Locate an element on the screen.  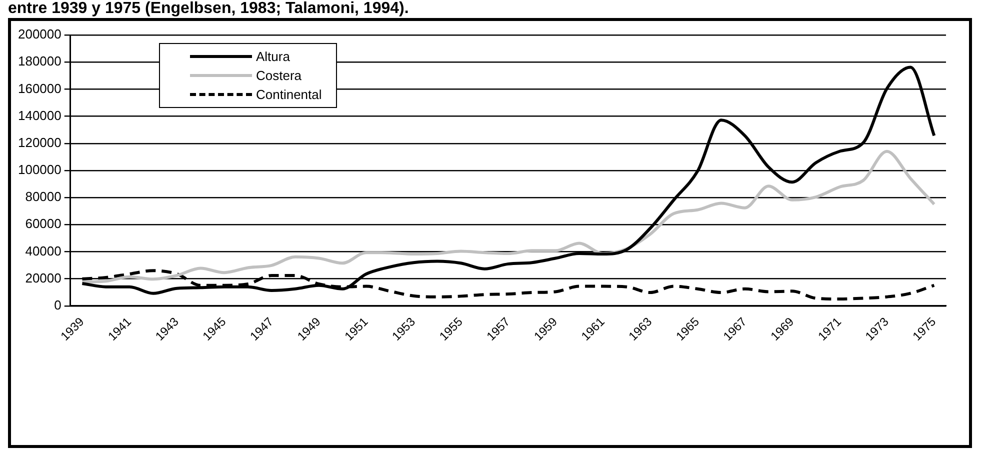
y-tick-label: 20000 is located at coordinates (43, 278).